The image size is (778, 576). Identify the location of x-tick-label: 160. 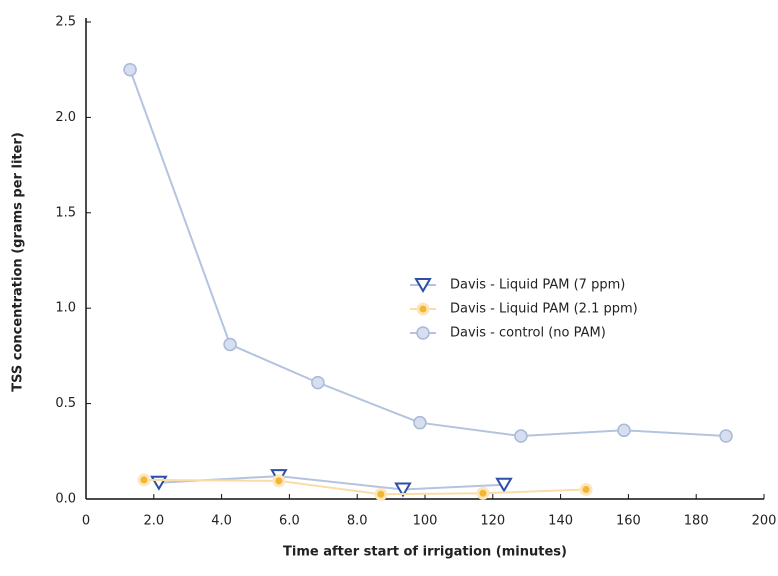
(628, 521).